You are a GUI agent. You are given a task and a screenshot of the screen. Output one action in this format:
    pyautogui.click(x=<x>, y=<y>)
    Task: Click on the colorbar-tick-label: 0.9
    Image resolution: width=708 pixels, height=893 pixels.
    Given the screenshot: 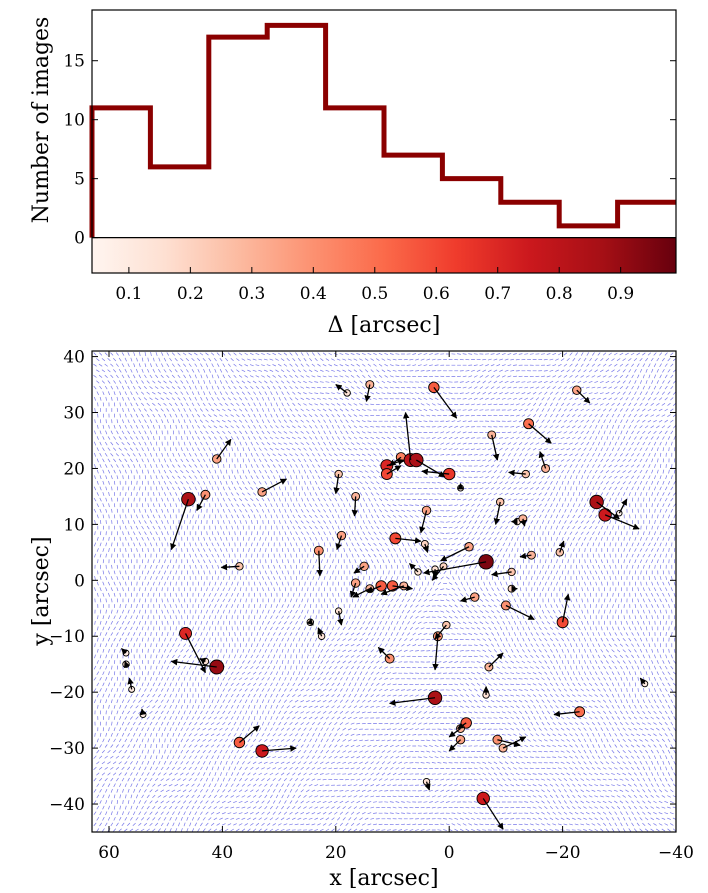 What is the action you would take?
    pyautogui.click(x=620, y=294)
    